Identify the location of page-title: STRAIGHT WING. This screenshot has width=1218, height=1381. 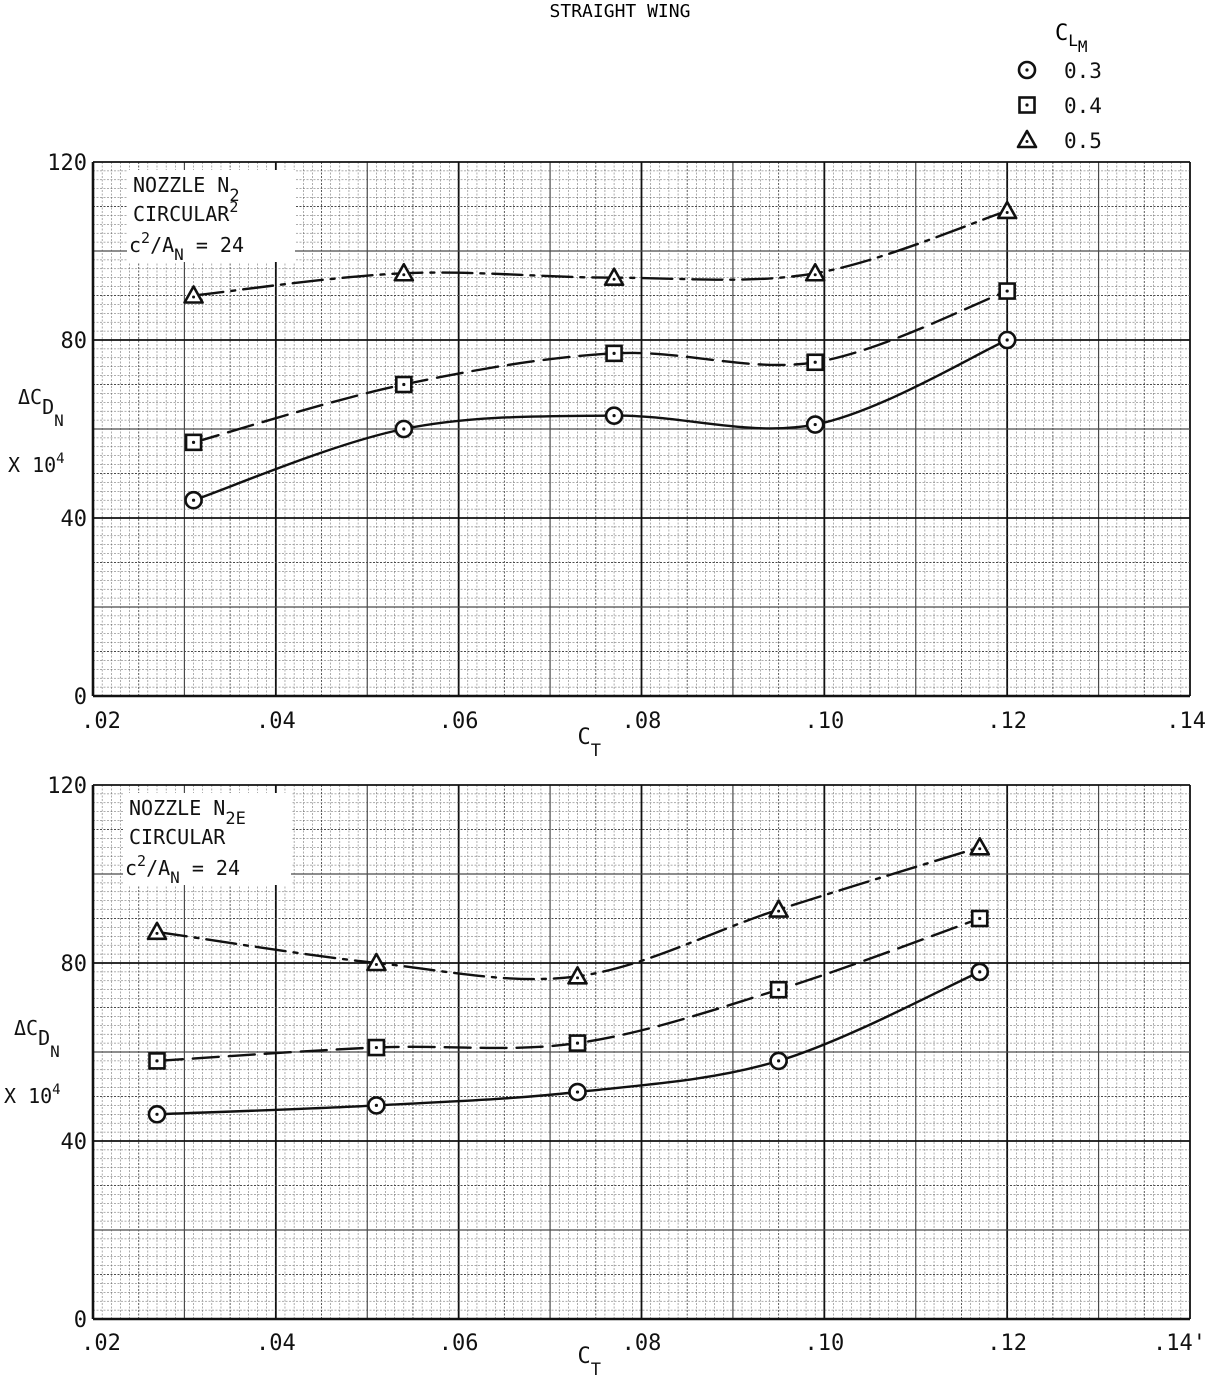
(620, 11).